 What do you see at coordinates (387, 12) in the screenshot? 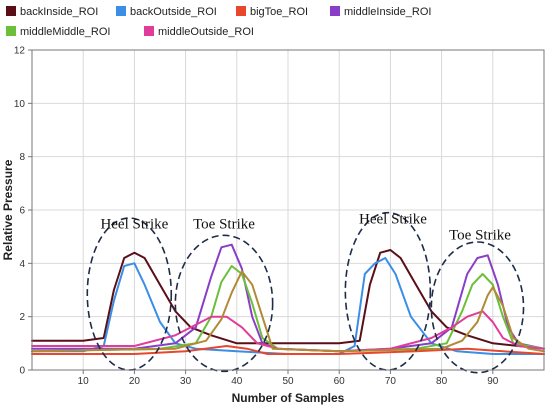
I see `legend-entry: middleInside_ROI` at bounding box center [387, 12].